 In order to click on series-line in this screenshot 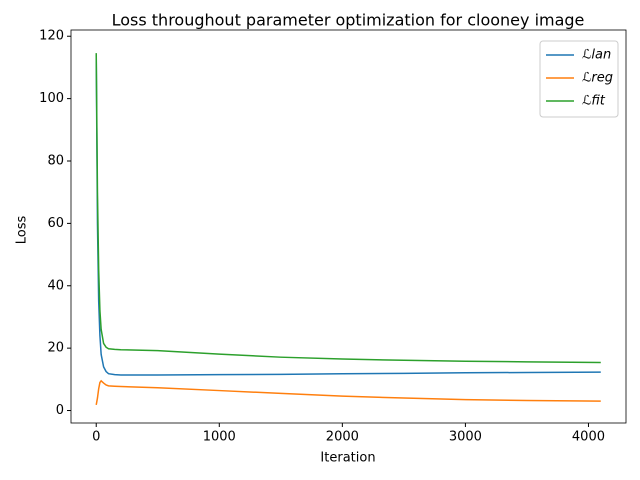, I will do `click(348, 392)`.